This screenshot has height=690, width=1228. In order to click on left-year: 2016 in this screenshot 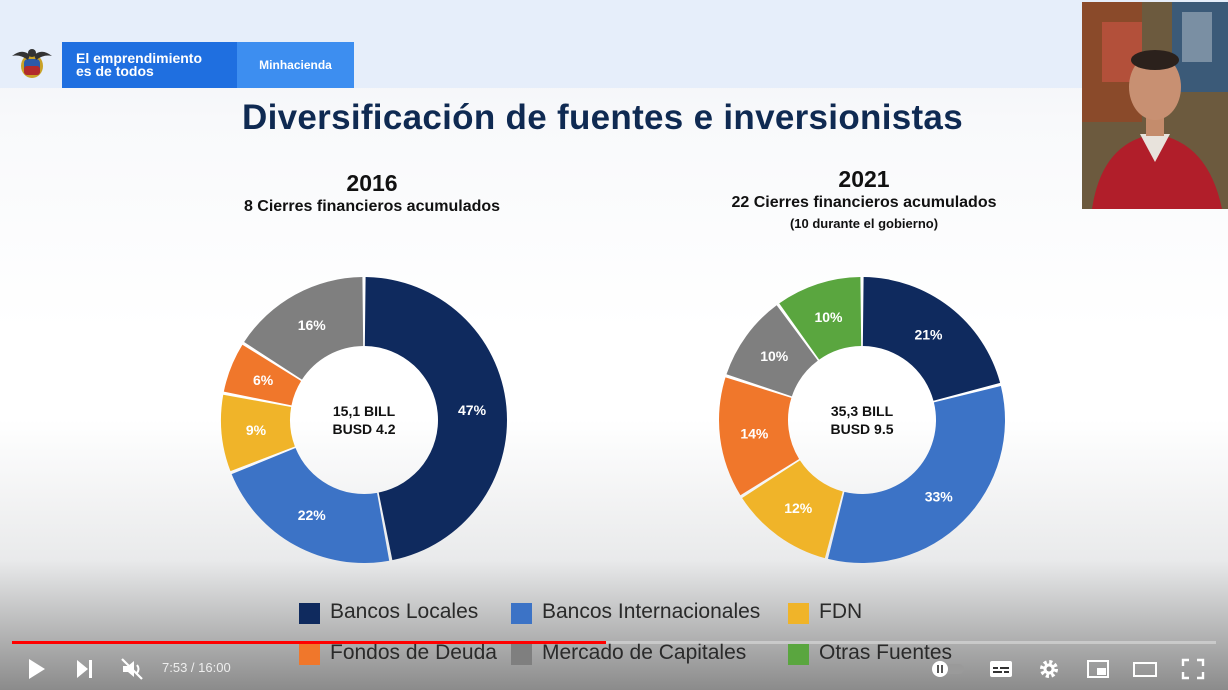, I will do `click(372, 183)`.